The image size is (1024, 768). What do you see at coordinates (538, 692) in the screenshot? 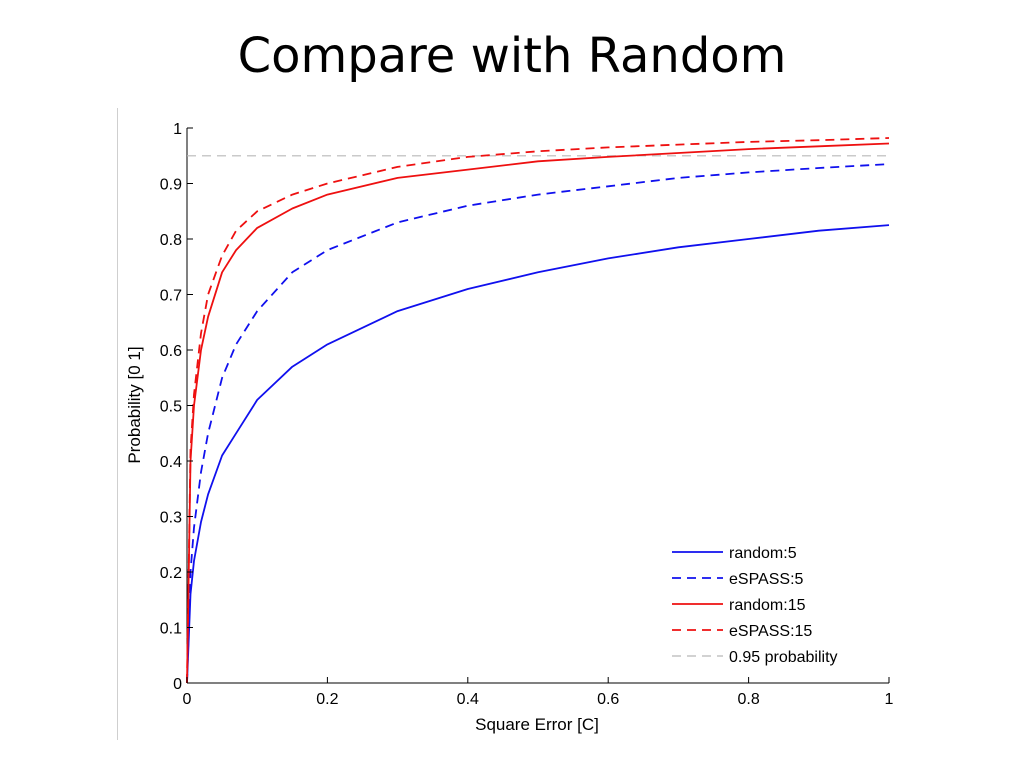
I see `x-axis-ticks: 0 0.2 0.4 0.6 0.8 1` at bounding box center [538, 692].